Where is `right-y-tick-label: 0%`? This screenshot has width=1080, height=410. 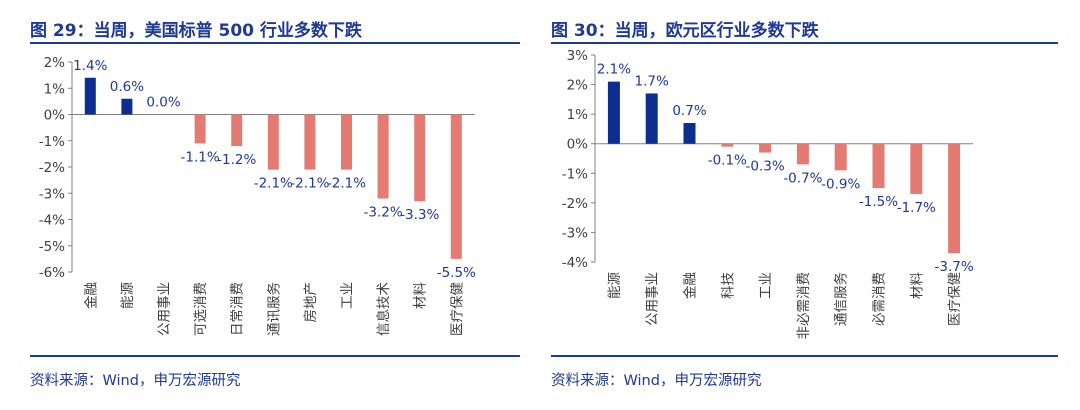
right-y-tick-label: 0% is located at coordinates (578, 145).